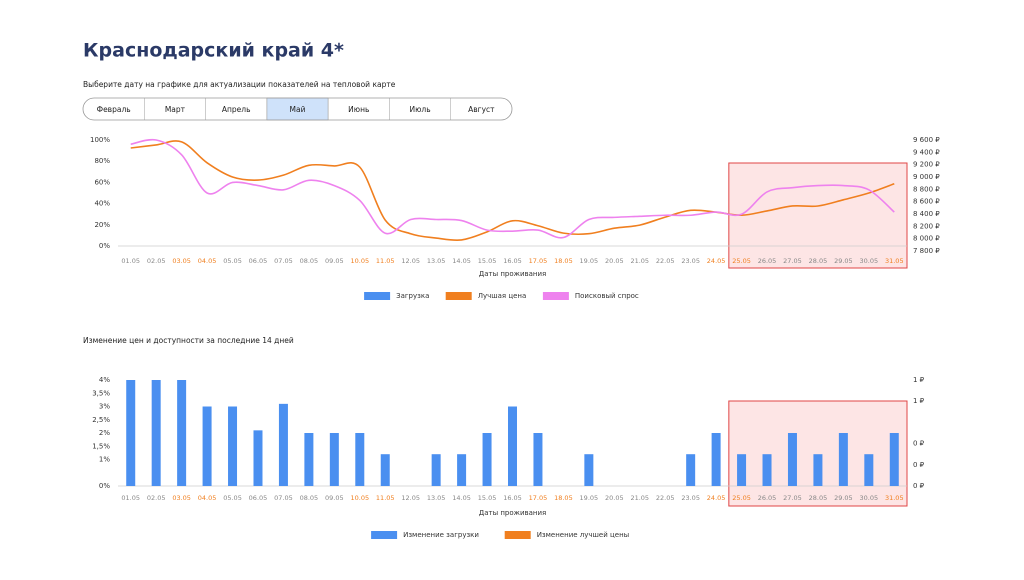 Image resolution: width=1024 pixels, height=580 pixels. Describe the element at coordinates (665, 261) in the screenshot. I see `x-tick-label: 22.05` at that location.